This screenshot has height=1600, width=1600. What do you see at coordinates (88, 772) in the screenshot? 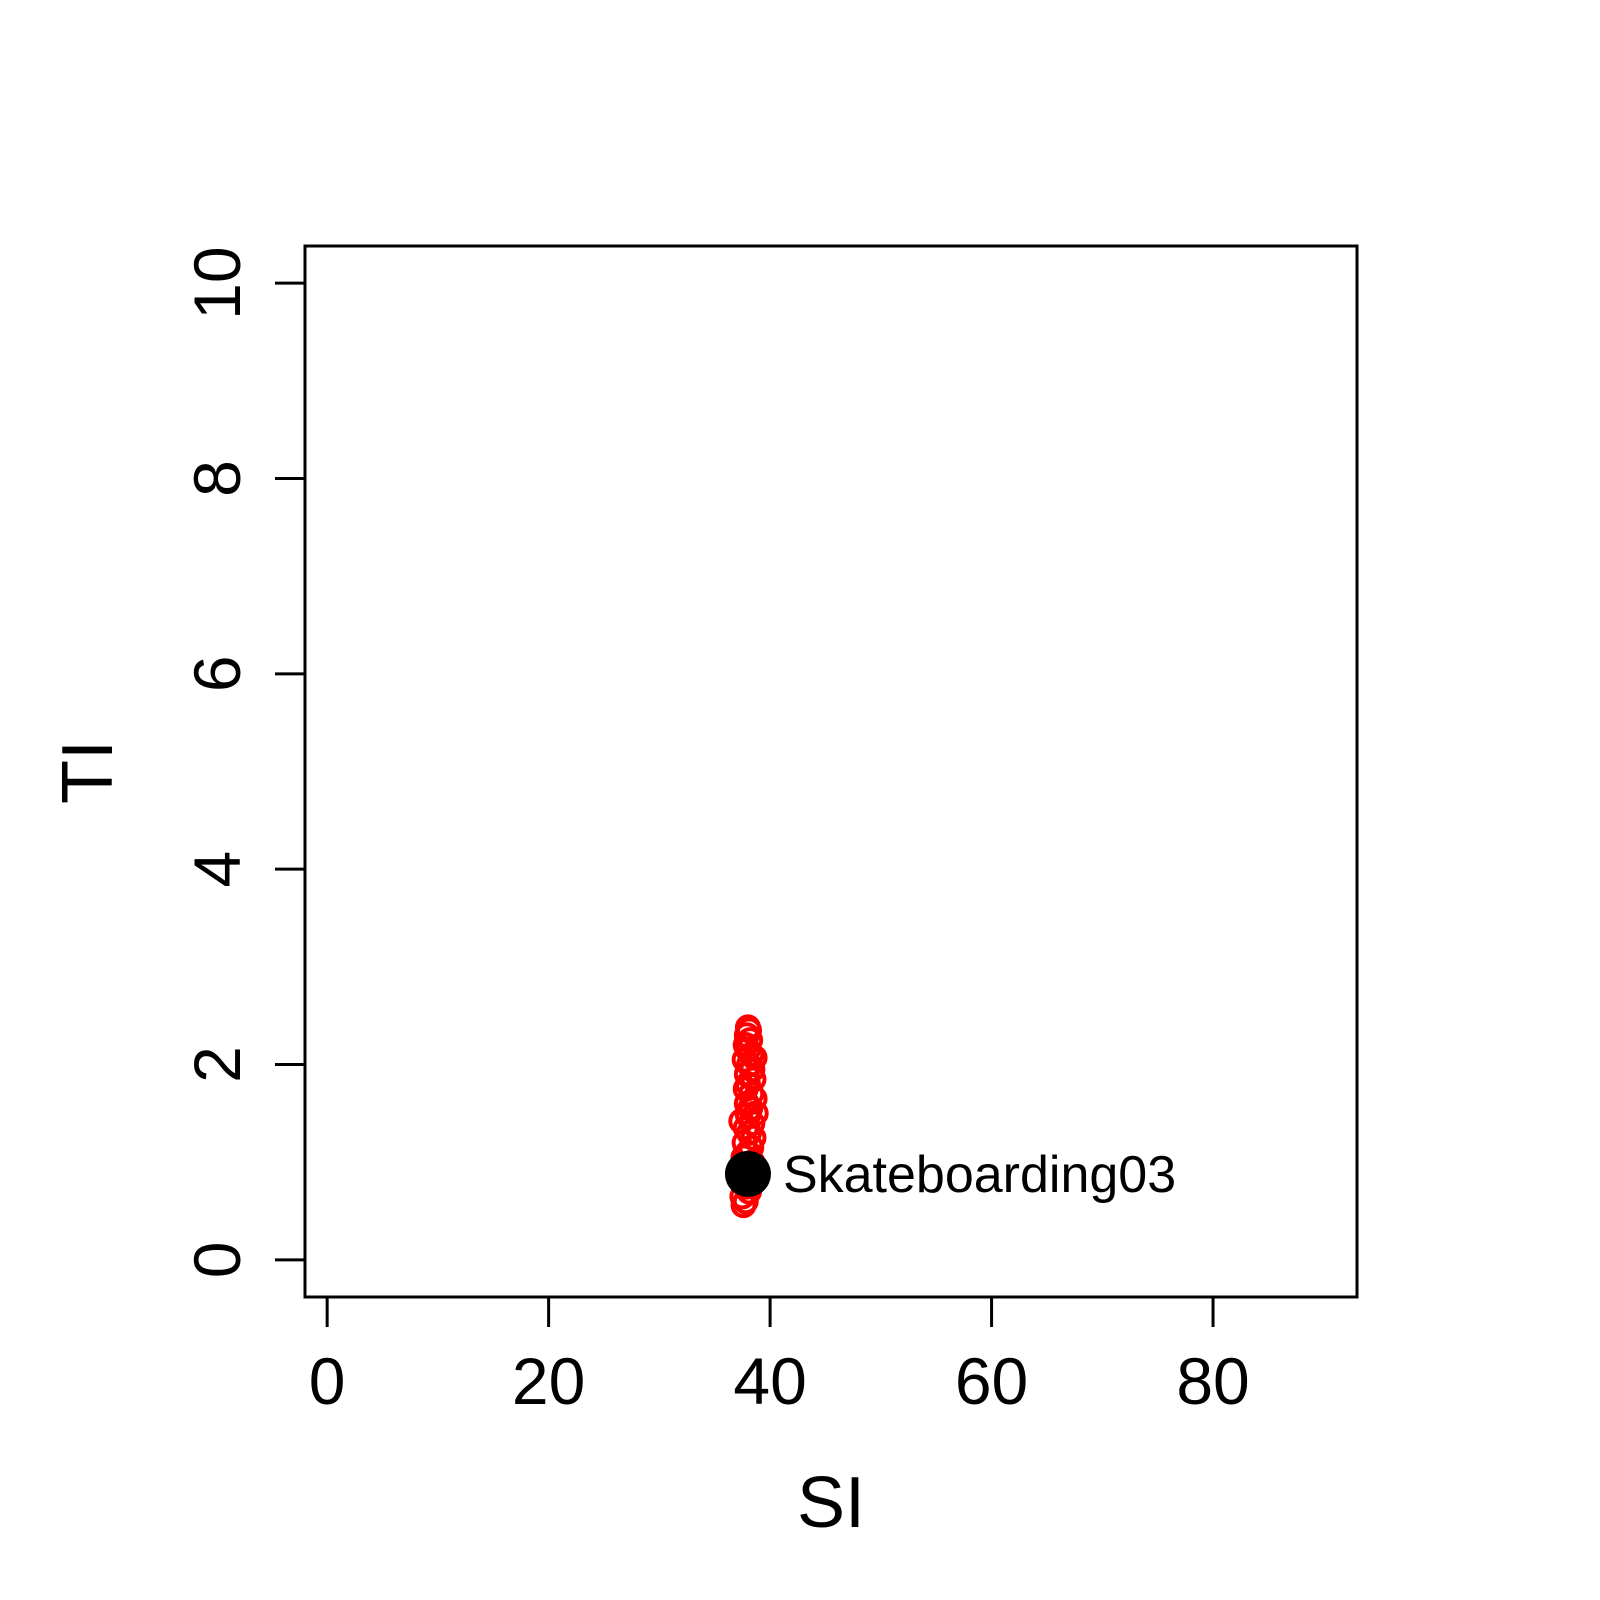
I see `y-axis-title: TI` at bounding box center [88, 772].